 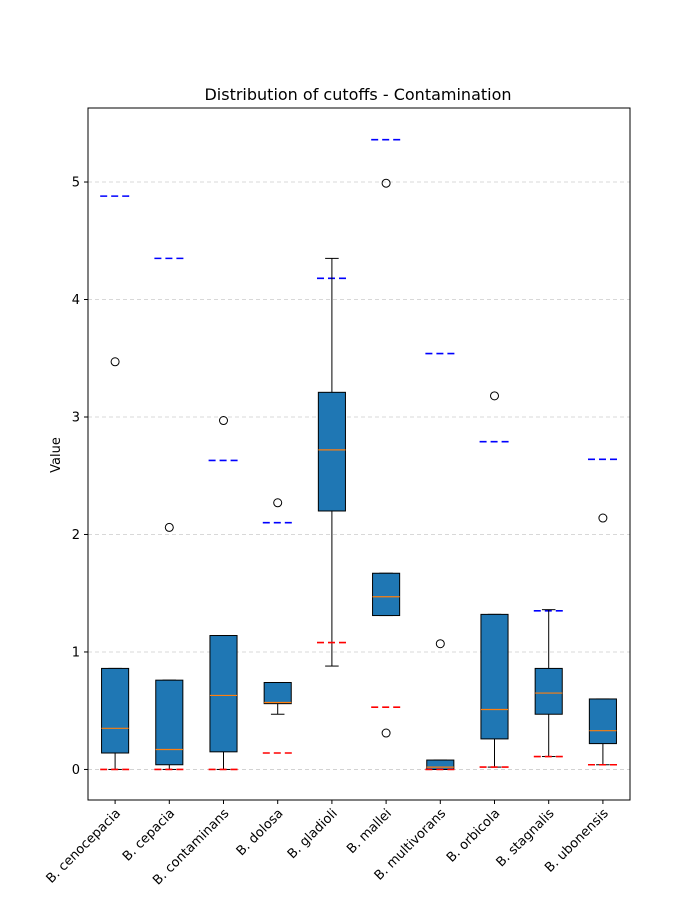 What do you see at coordinates (84, 846) in the screenshot?
I see `x-tick-label: B. cenocepacia` at bounding box center [84, 846].